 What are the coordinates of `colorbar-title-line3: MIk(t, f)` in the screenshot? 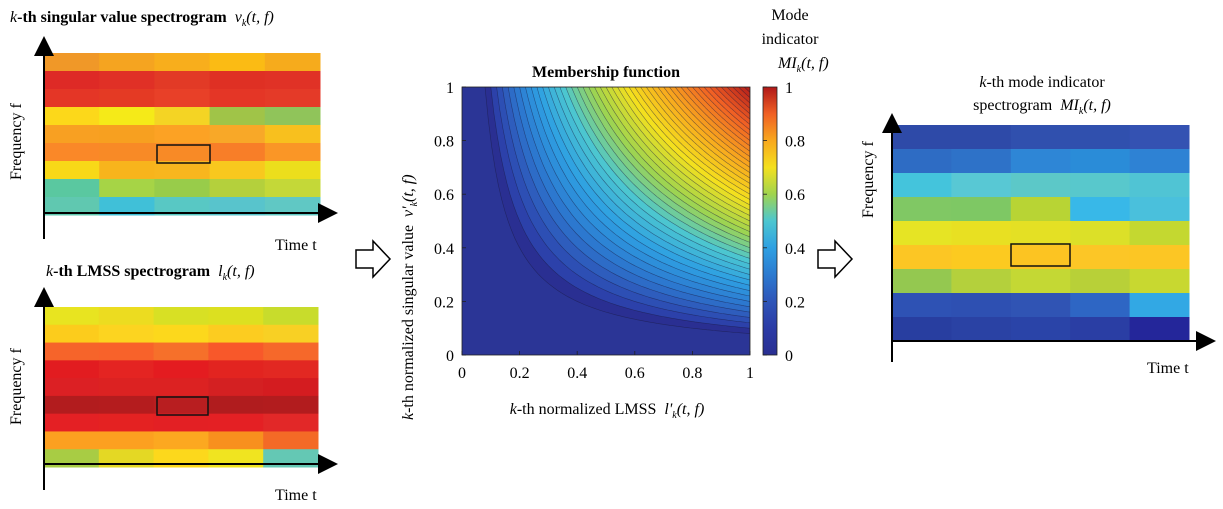 It's located at (803, 65).